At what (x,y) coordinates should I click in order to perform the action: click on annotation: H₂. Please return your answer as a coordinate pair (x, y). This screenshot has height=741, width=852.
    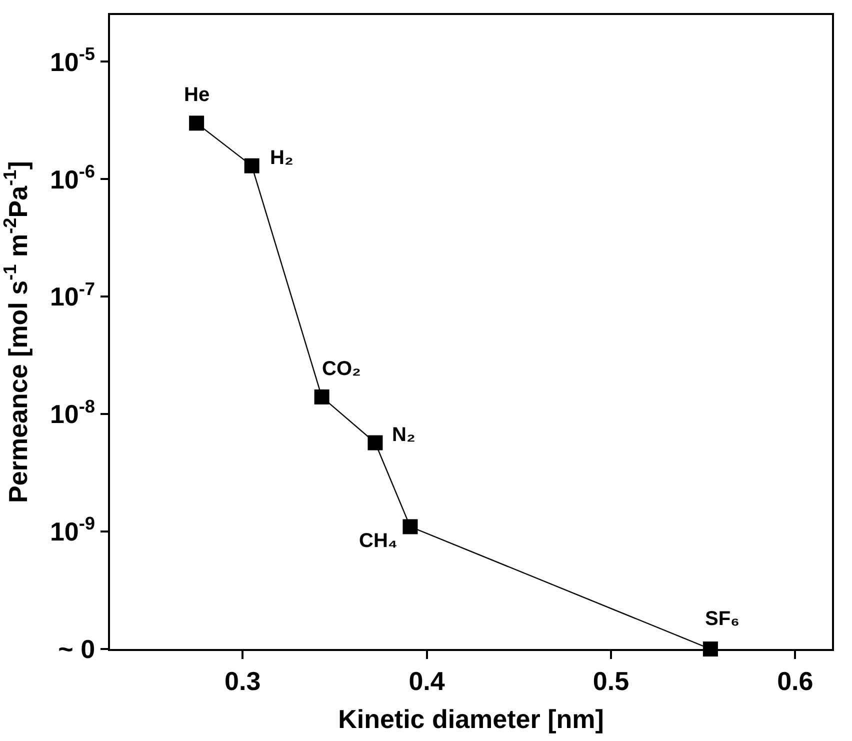
    Looking at the image, I should click on (282, 158).